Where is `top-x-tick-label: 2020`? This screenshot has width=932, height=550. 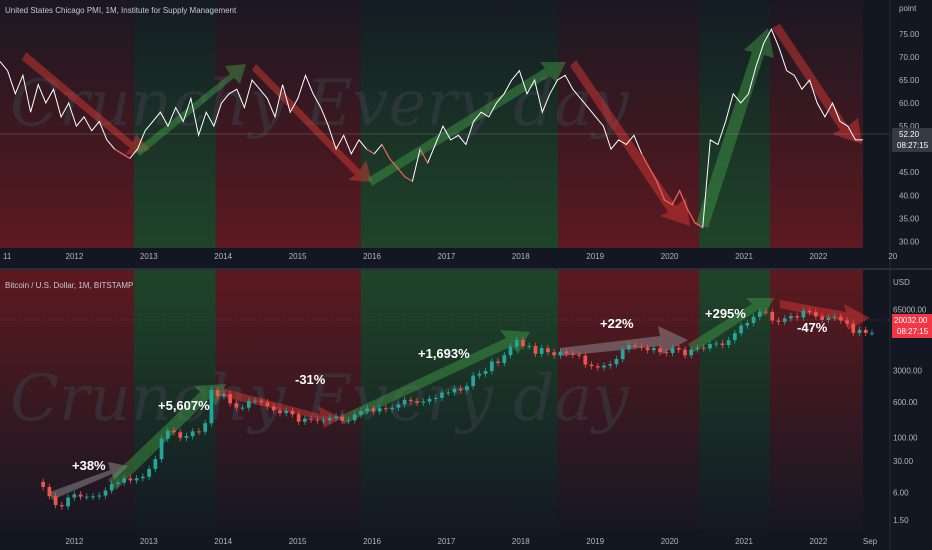
top-x-tick-label: 2020 is located at coordinates (670, 256).